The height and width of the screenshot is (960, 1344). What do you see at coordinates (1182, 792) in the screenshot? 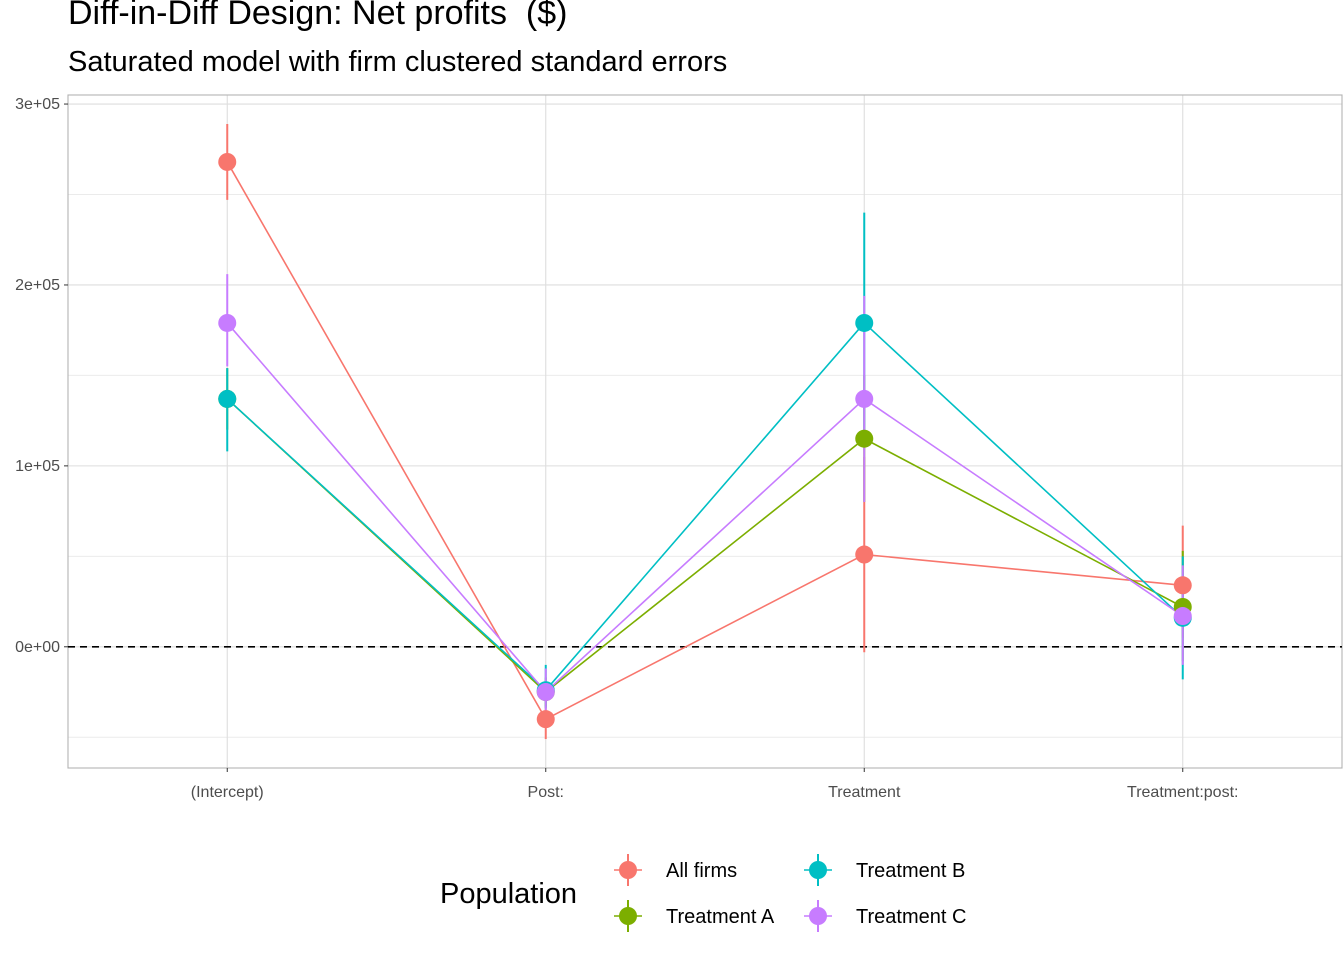
I see `x-tick-label: Treatment:post:` at bounding box center [1182, 792].